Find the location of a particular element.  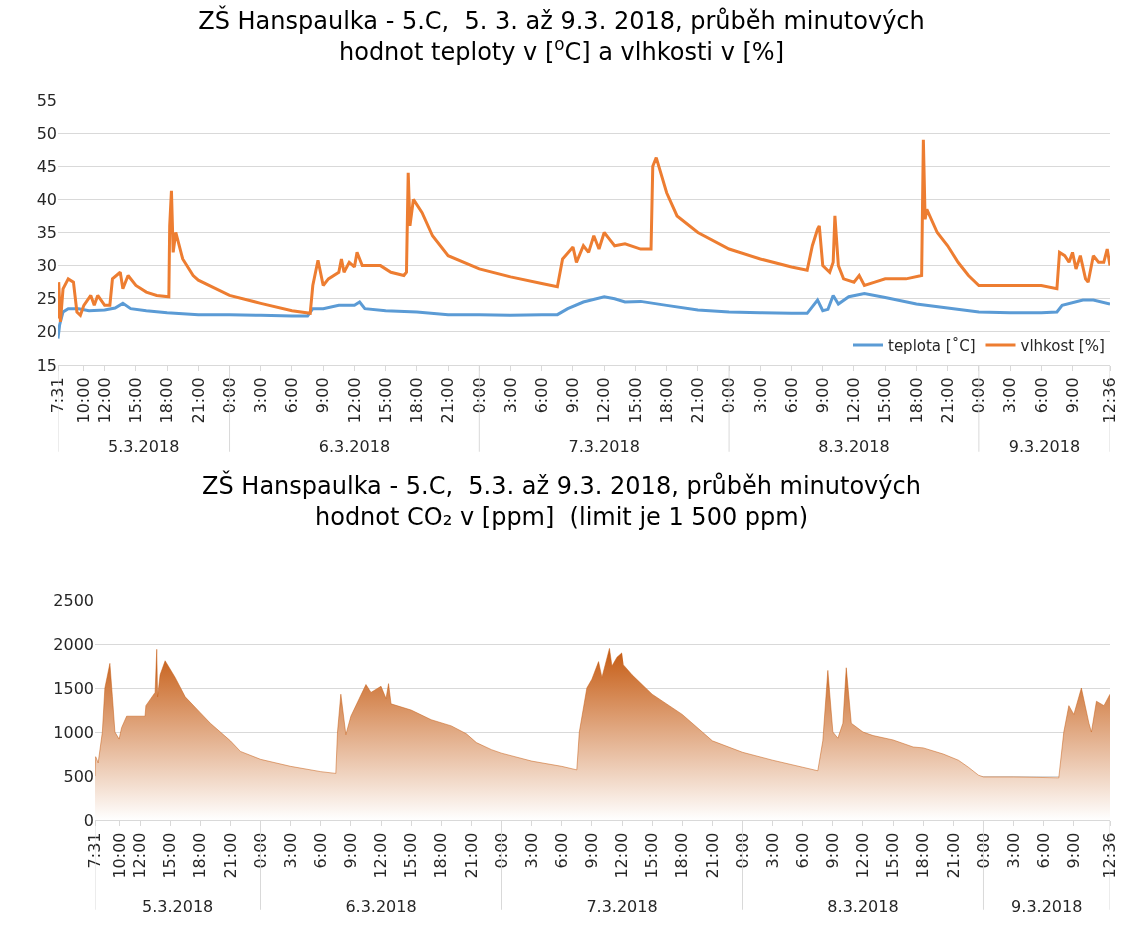

y-tick-label: 0 is located at coordinates (88, 820).